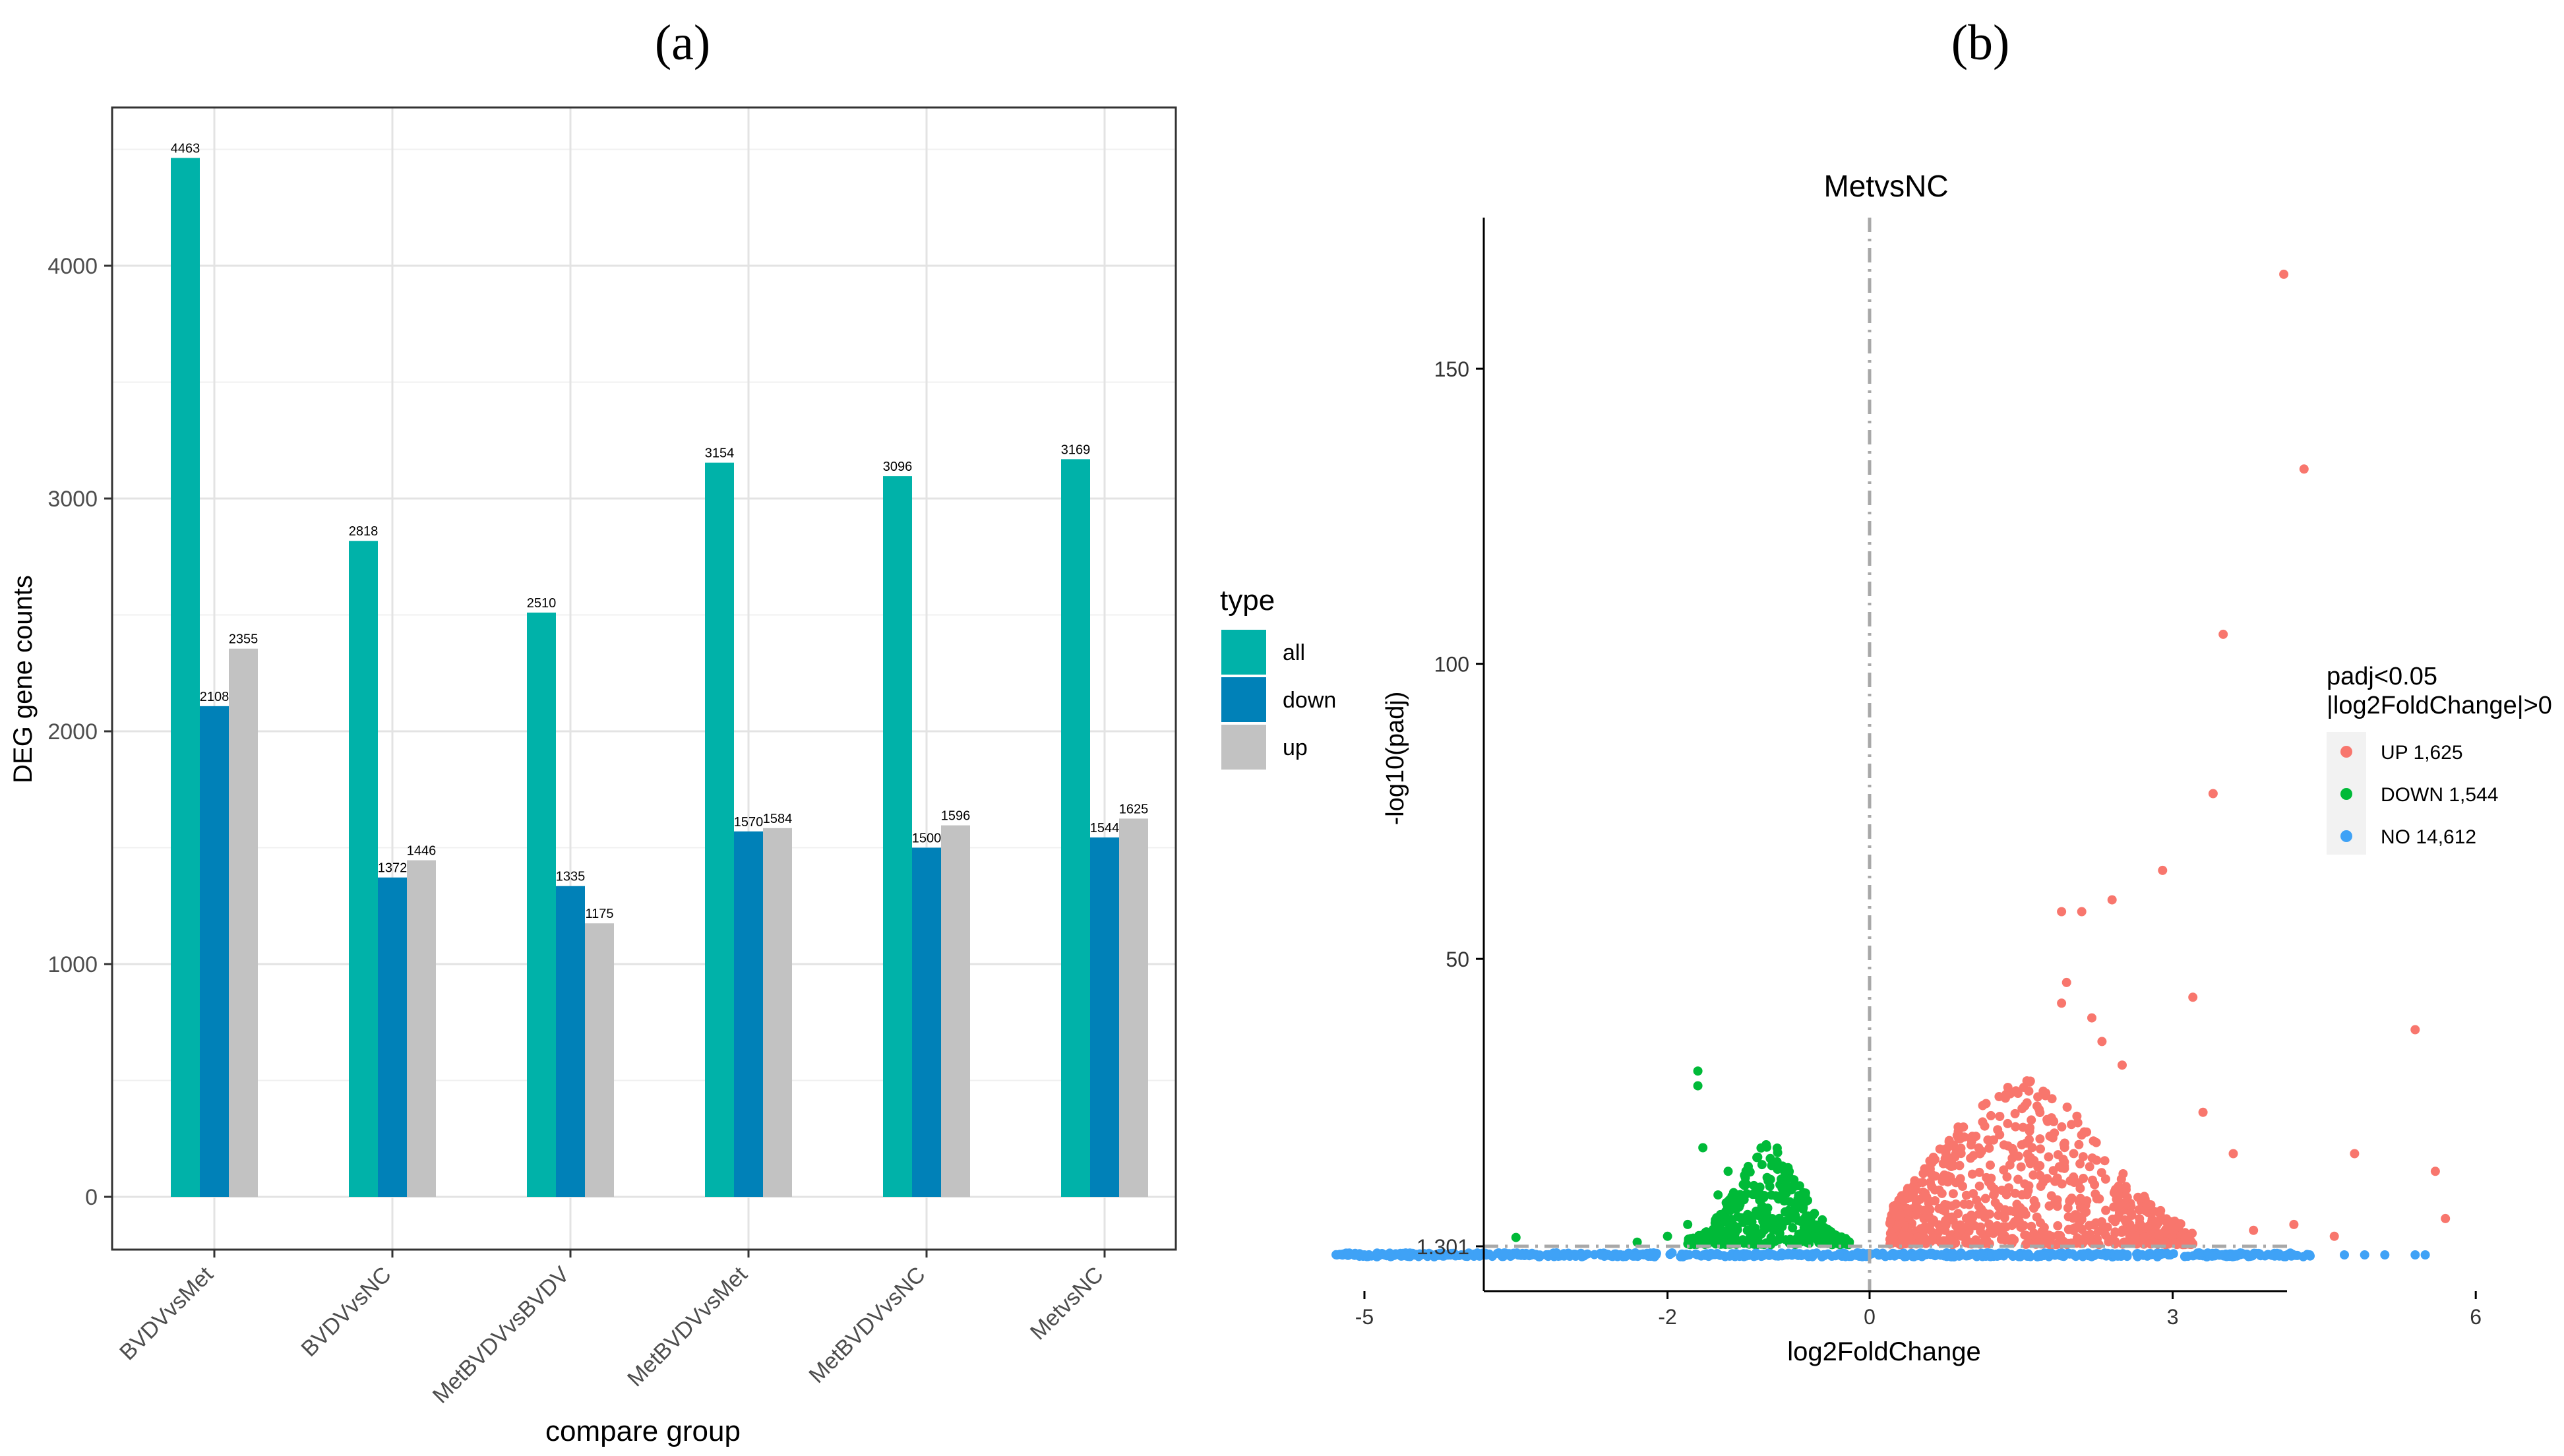 Image resolution: width=2564 pixels, height=1456 pixels. I want to click on bar-data-label: 1175, so click(599, 914).